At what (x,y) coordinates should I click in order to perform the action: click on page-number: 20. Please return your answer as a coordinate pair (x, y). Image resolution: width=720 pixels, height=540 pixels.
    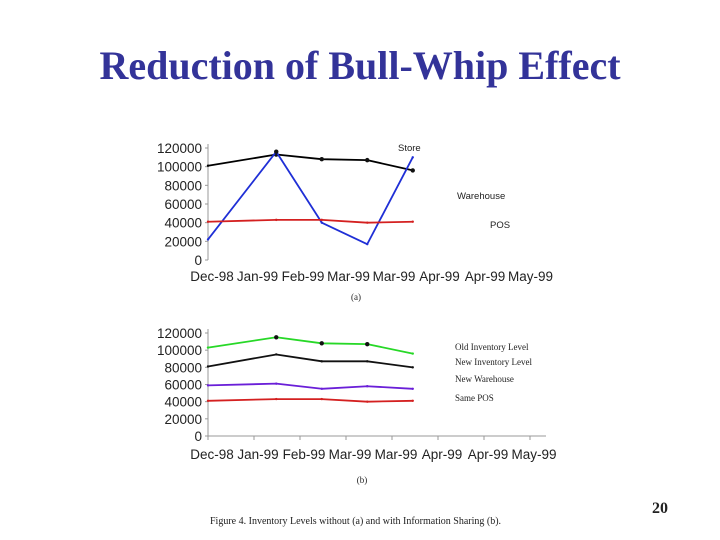
    Looking at the image, I should click on (660, 508).